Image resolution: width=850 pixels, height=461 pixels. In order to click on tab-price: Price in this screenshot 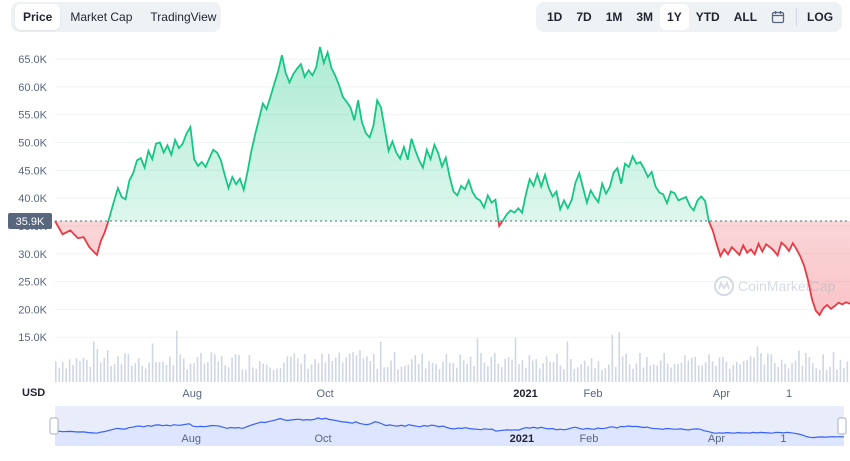, I will do `click(38, 17)`.